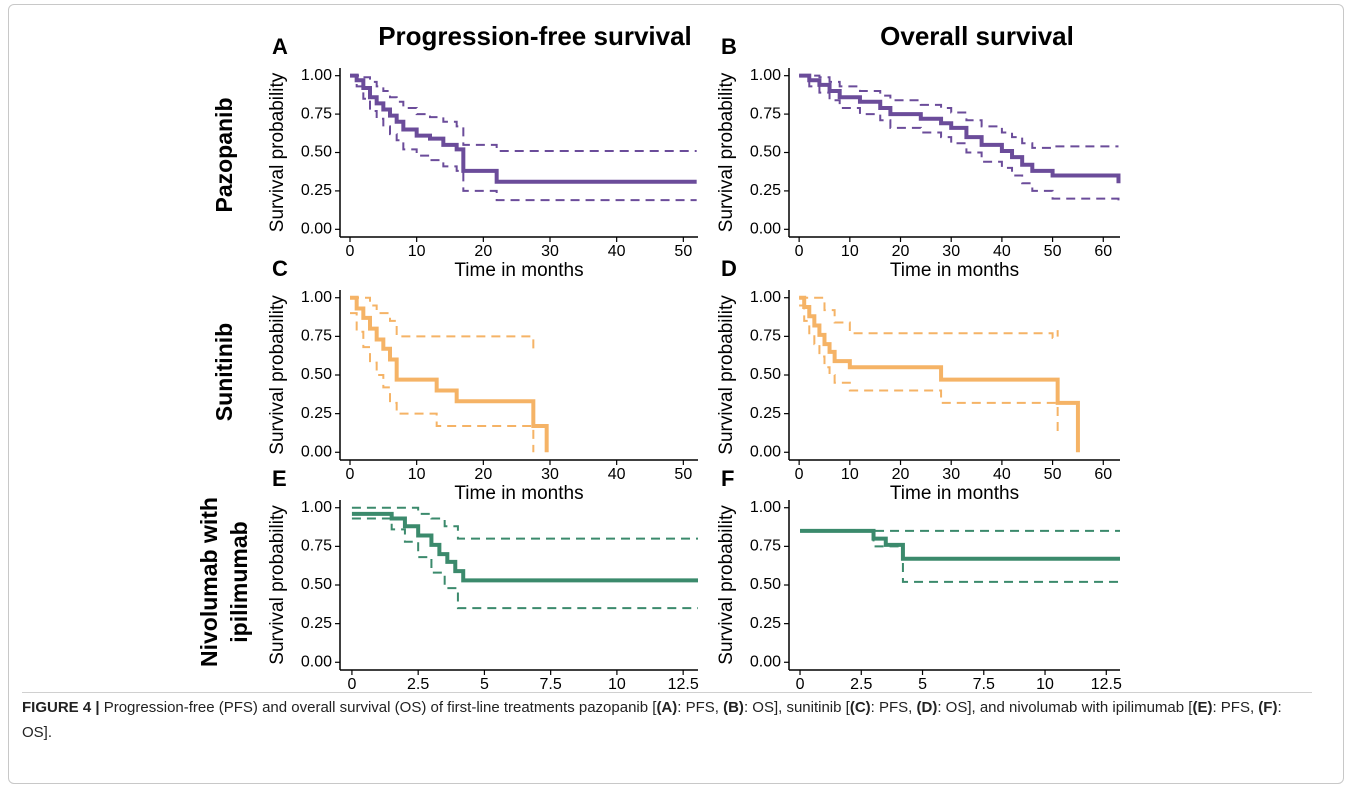 The image size is (1354, 792). What do you see at coordinates (535, 36) in the screenshot?
I see `column-title: Progression-free survival` at bounding box center [535, 36].